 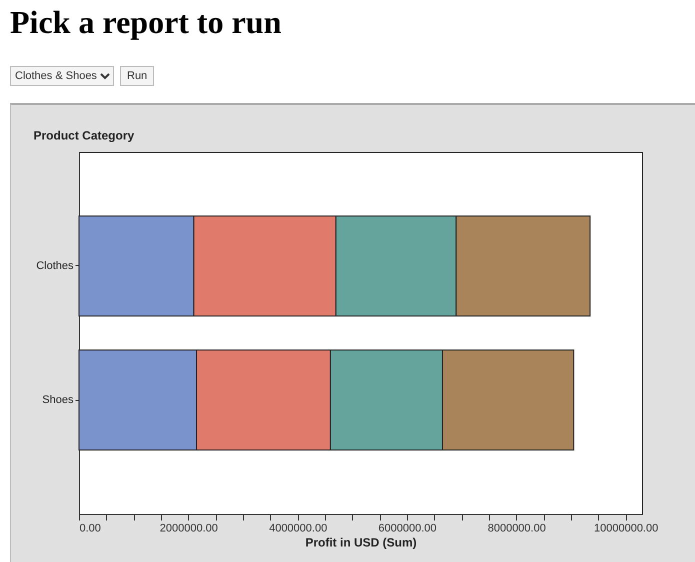 What do you see at coordinates (137, 76) in the screenshot?
I see `run-button: Run` at bounding box center [137, 76].